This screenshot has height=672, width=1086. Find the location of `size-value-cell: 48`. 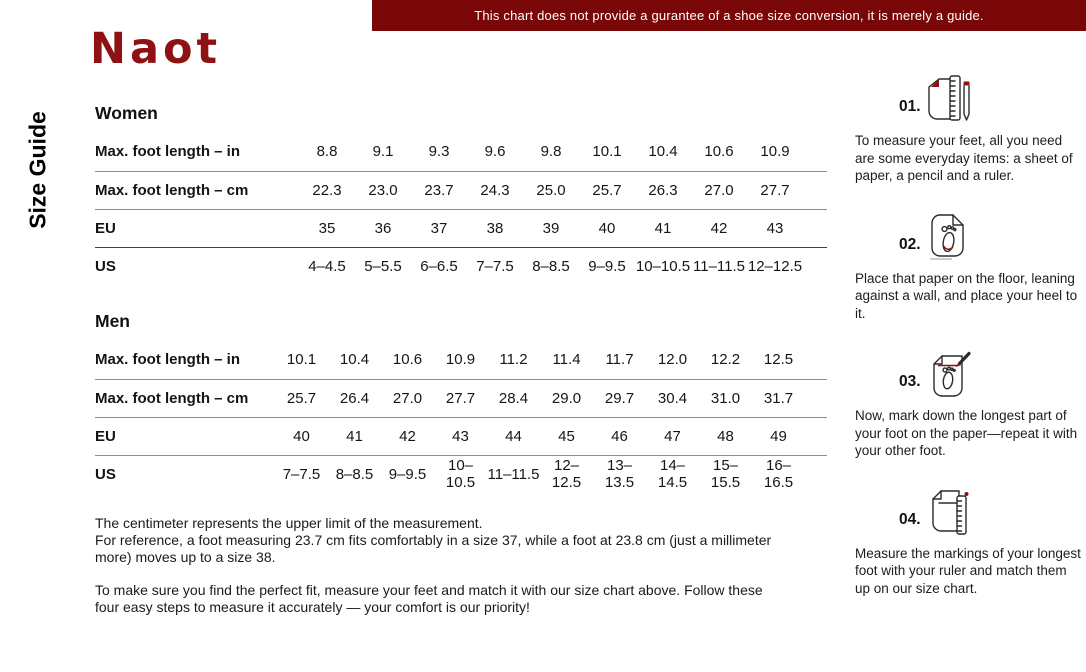

size-value-cell: 48 is located at coordinates (725, 436).